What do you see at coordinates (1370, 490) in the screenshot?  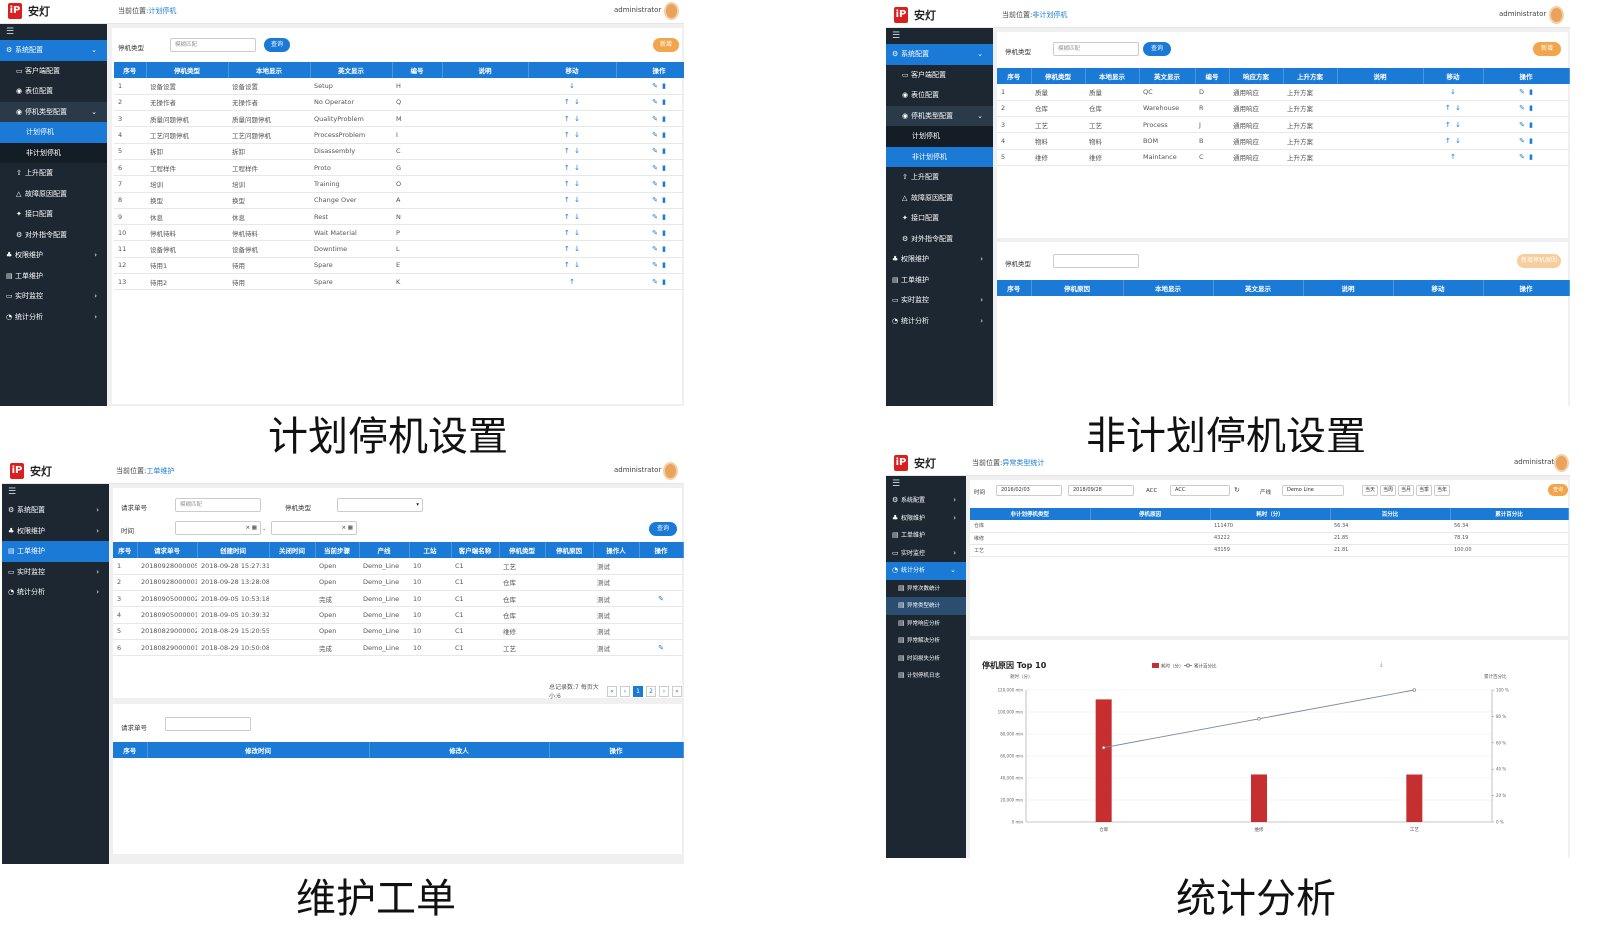 I see `quick-day: 当天` at bounding box center [1370, 490].